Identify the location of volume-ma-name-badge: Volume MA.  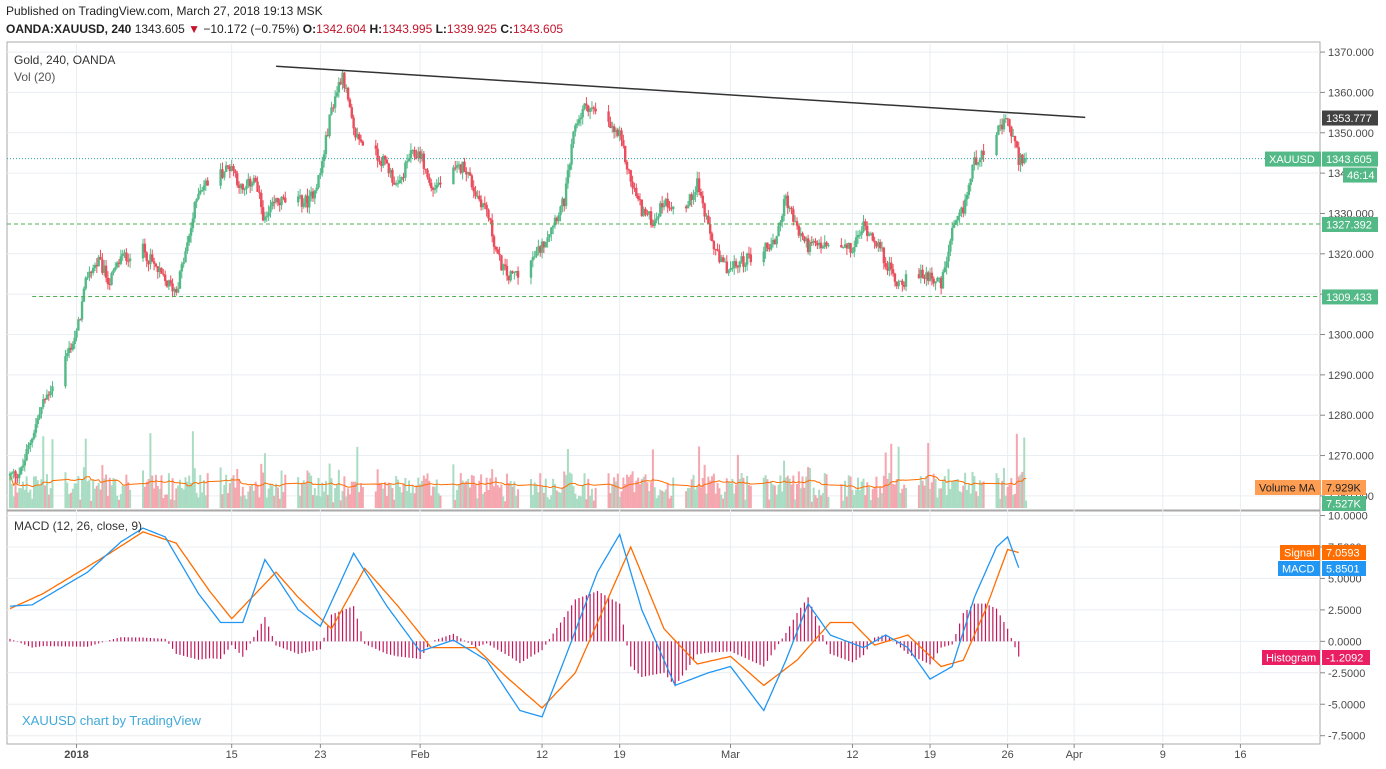
(1287, 489).